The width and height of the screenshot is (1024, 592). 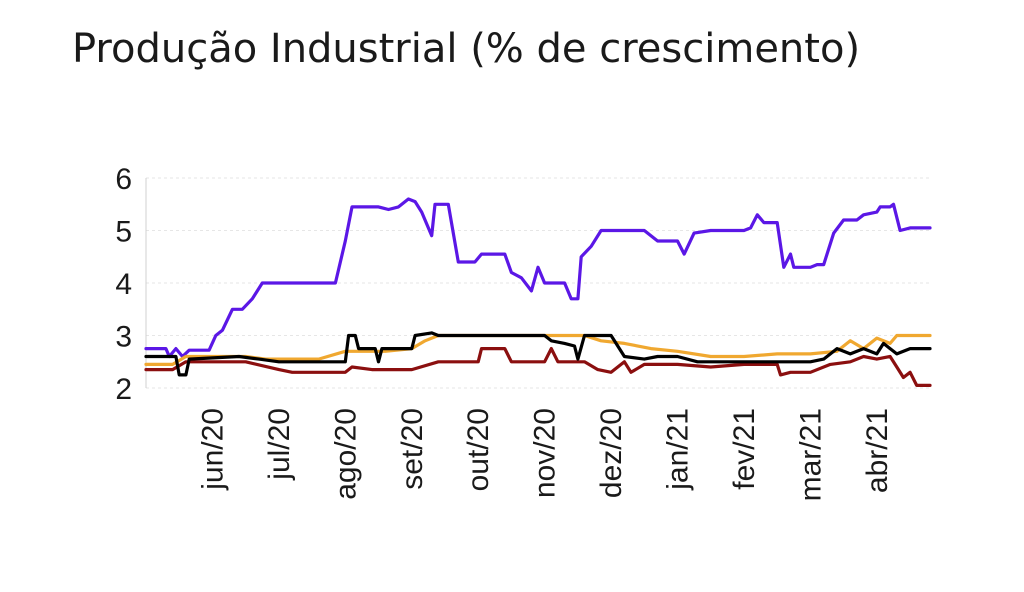 What do you see at coordinates (744, 449) in the screenshot?
I see `x-tick-label: fev/21` at bounding box center [744, 449].